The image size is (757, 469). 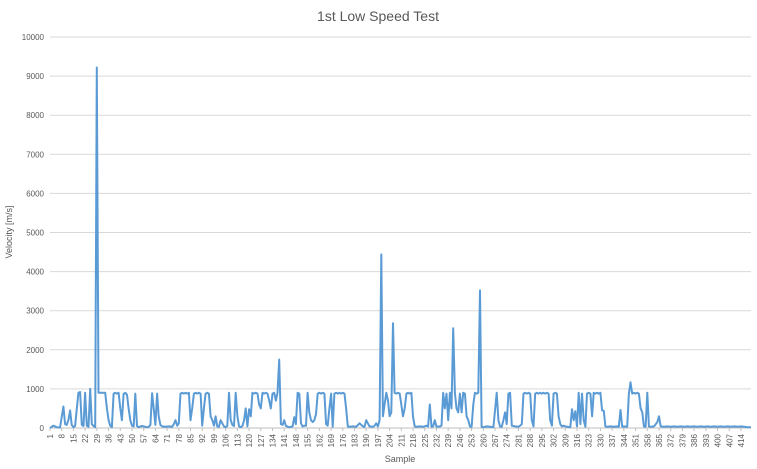 What do you see at coordinates (425, 440) in the screenshot?
I see `x-tick-label: 225` at bounding box center [425, 440].